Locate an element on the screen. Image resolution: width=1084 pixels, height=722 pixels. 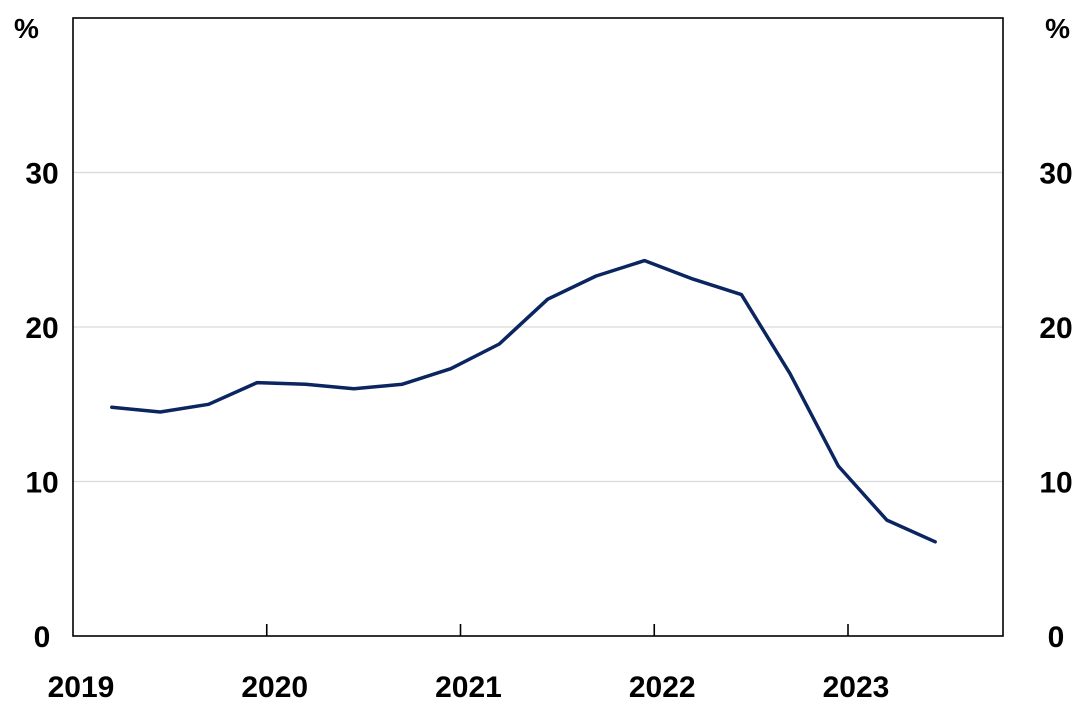
x-tick-label: 2020 is located at coordinates (274, 687).